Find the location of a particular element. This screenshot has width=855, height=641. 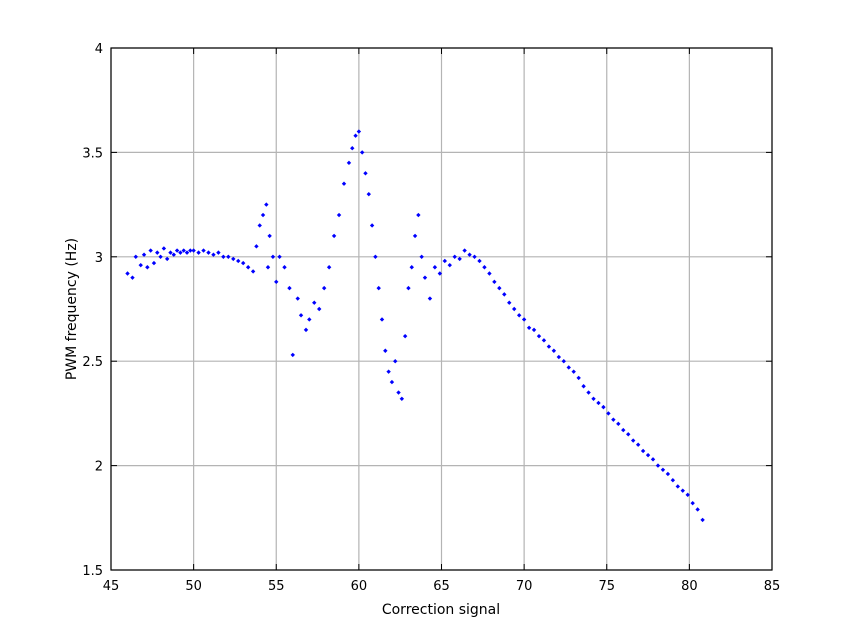

x-tick-label: 80 is located at coordinates (689, 586).